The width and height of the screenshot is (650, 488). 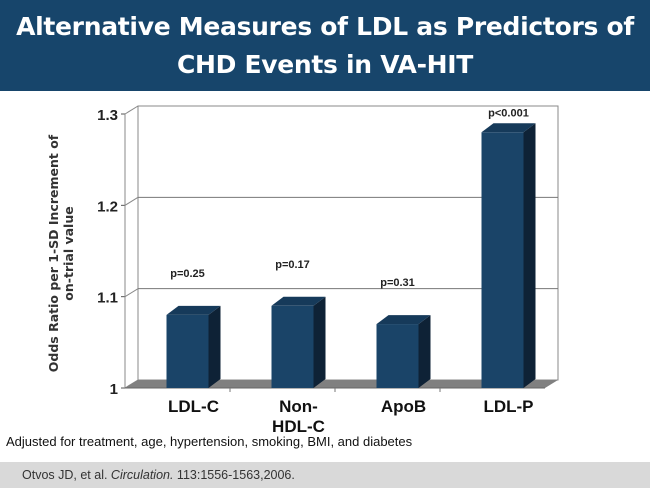 What do you see at coordinates (107, 206) in the screenshot?
I see `y-tick-label: 1.2` at bounding box center [107, 206].